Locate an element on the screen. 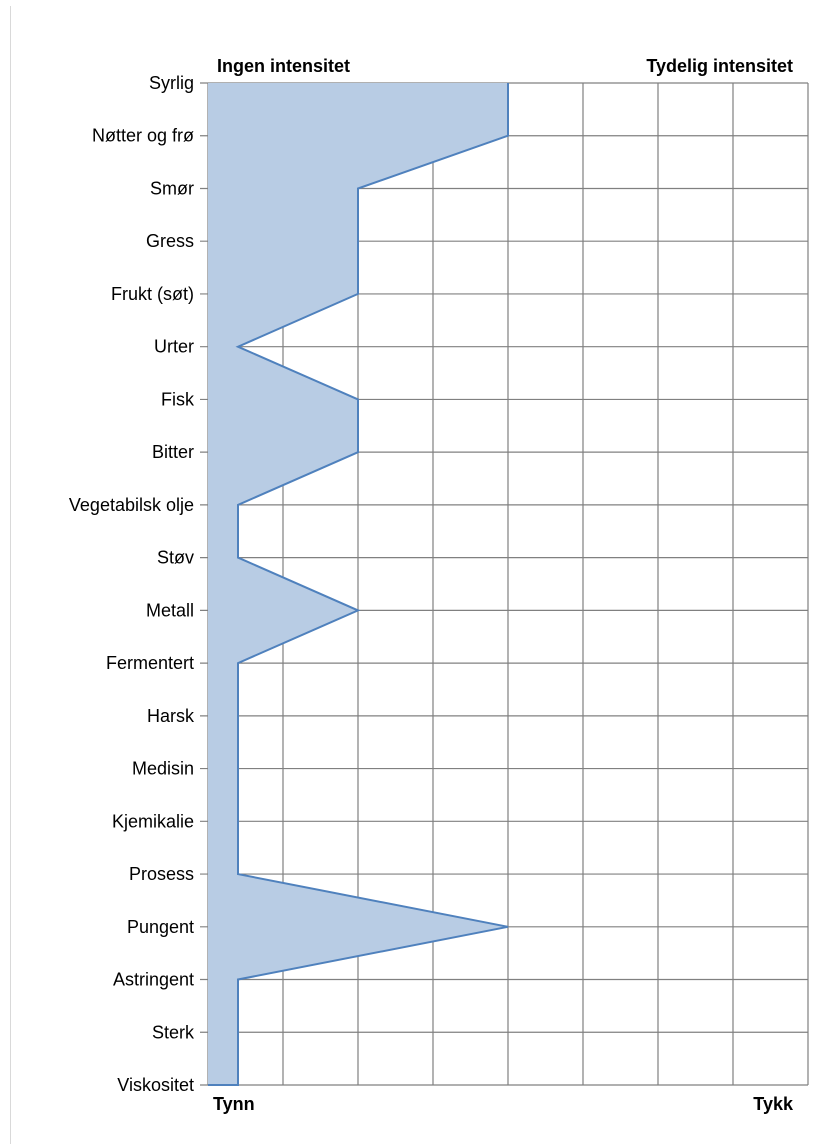  category-label: Nøtter og frø is located at coordinates (143, 136).